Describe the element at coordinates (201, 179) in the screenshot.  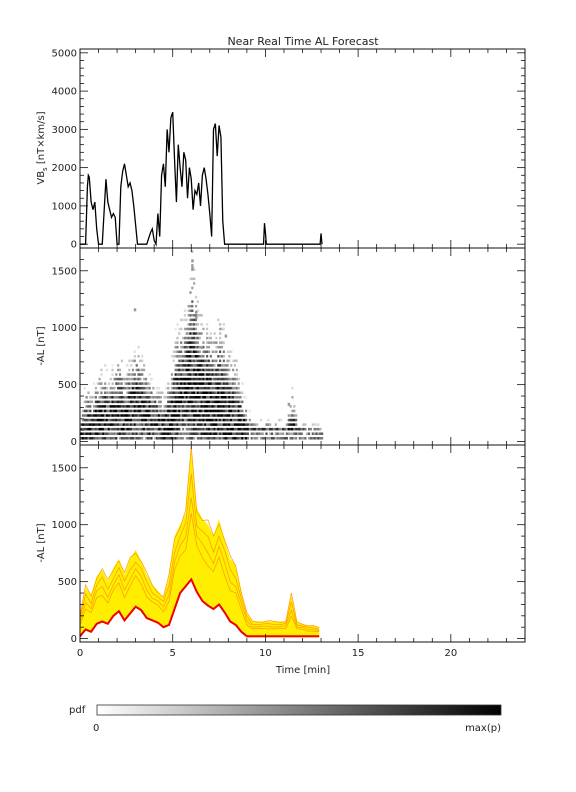
I see `vbs-series-line` at that location.